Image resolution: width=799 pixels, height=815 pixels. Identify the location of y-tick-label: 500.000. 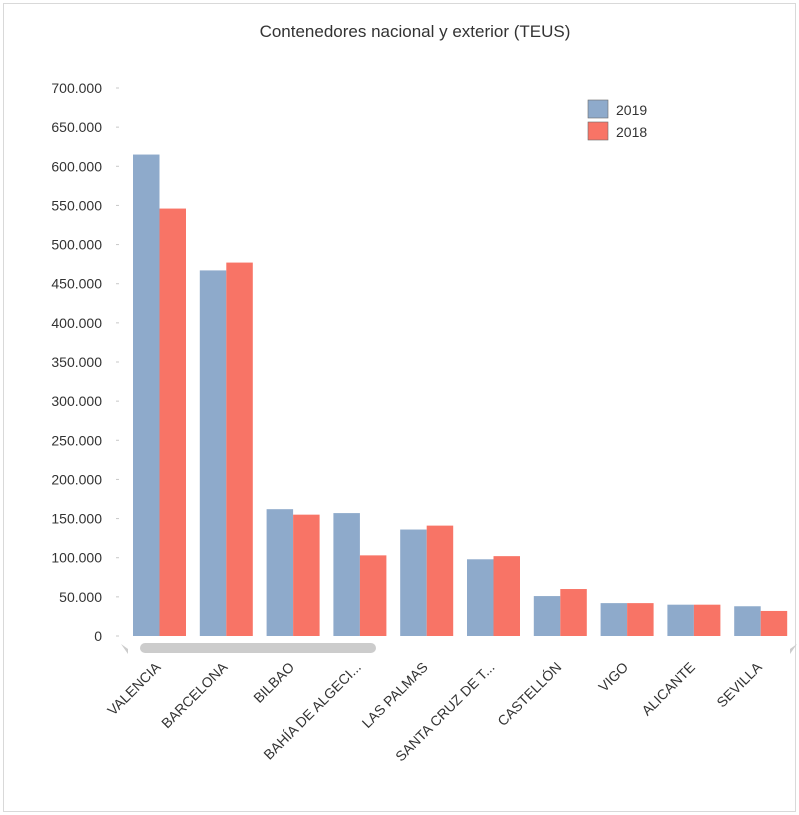
(76, 245).